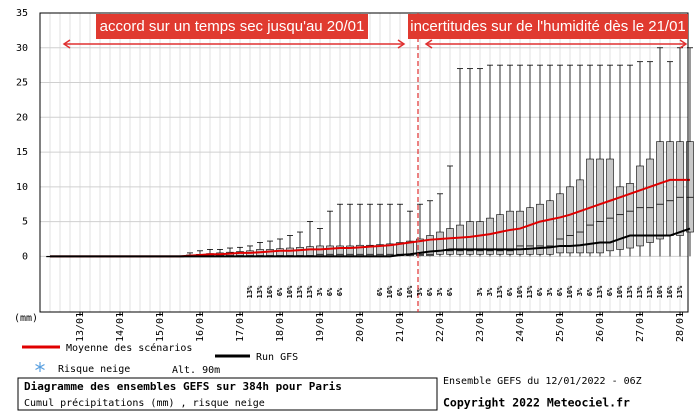 This screenshot has height=416, width=700. I want to click on y-tick-label: 15, so click(22, 152).